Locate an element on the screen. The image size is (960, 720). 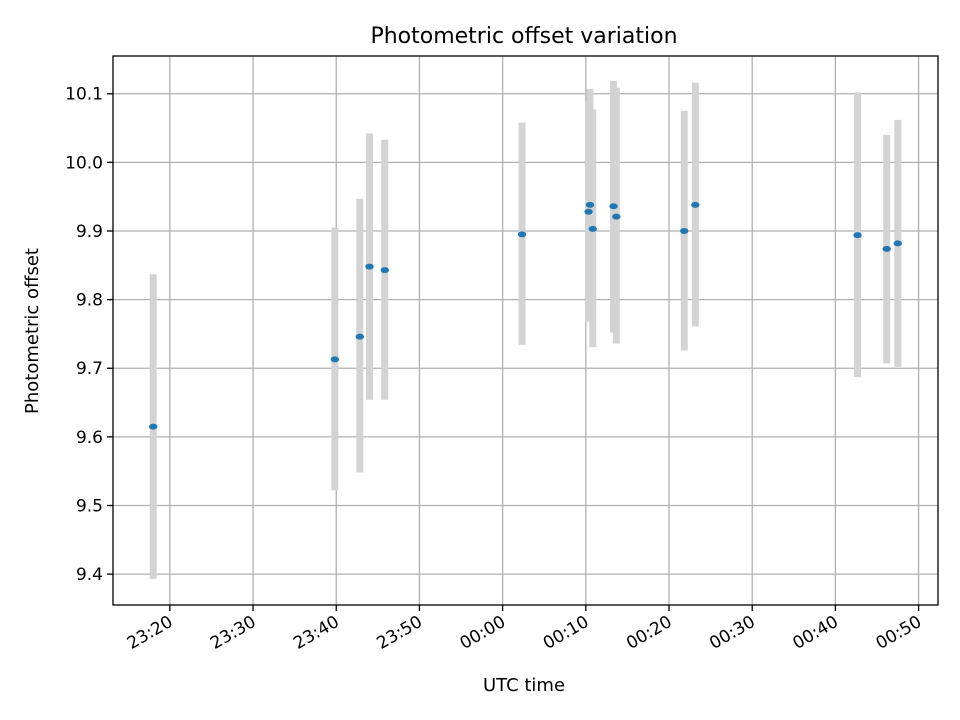
y-tick-label: 10.0 is located at coordinates (84, 163).